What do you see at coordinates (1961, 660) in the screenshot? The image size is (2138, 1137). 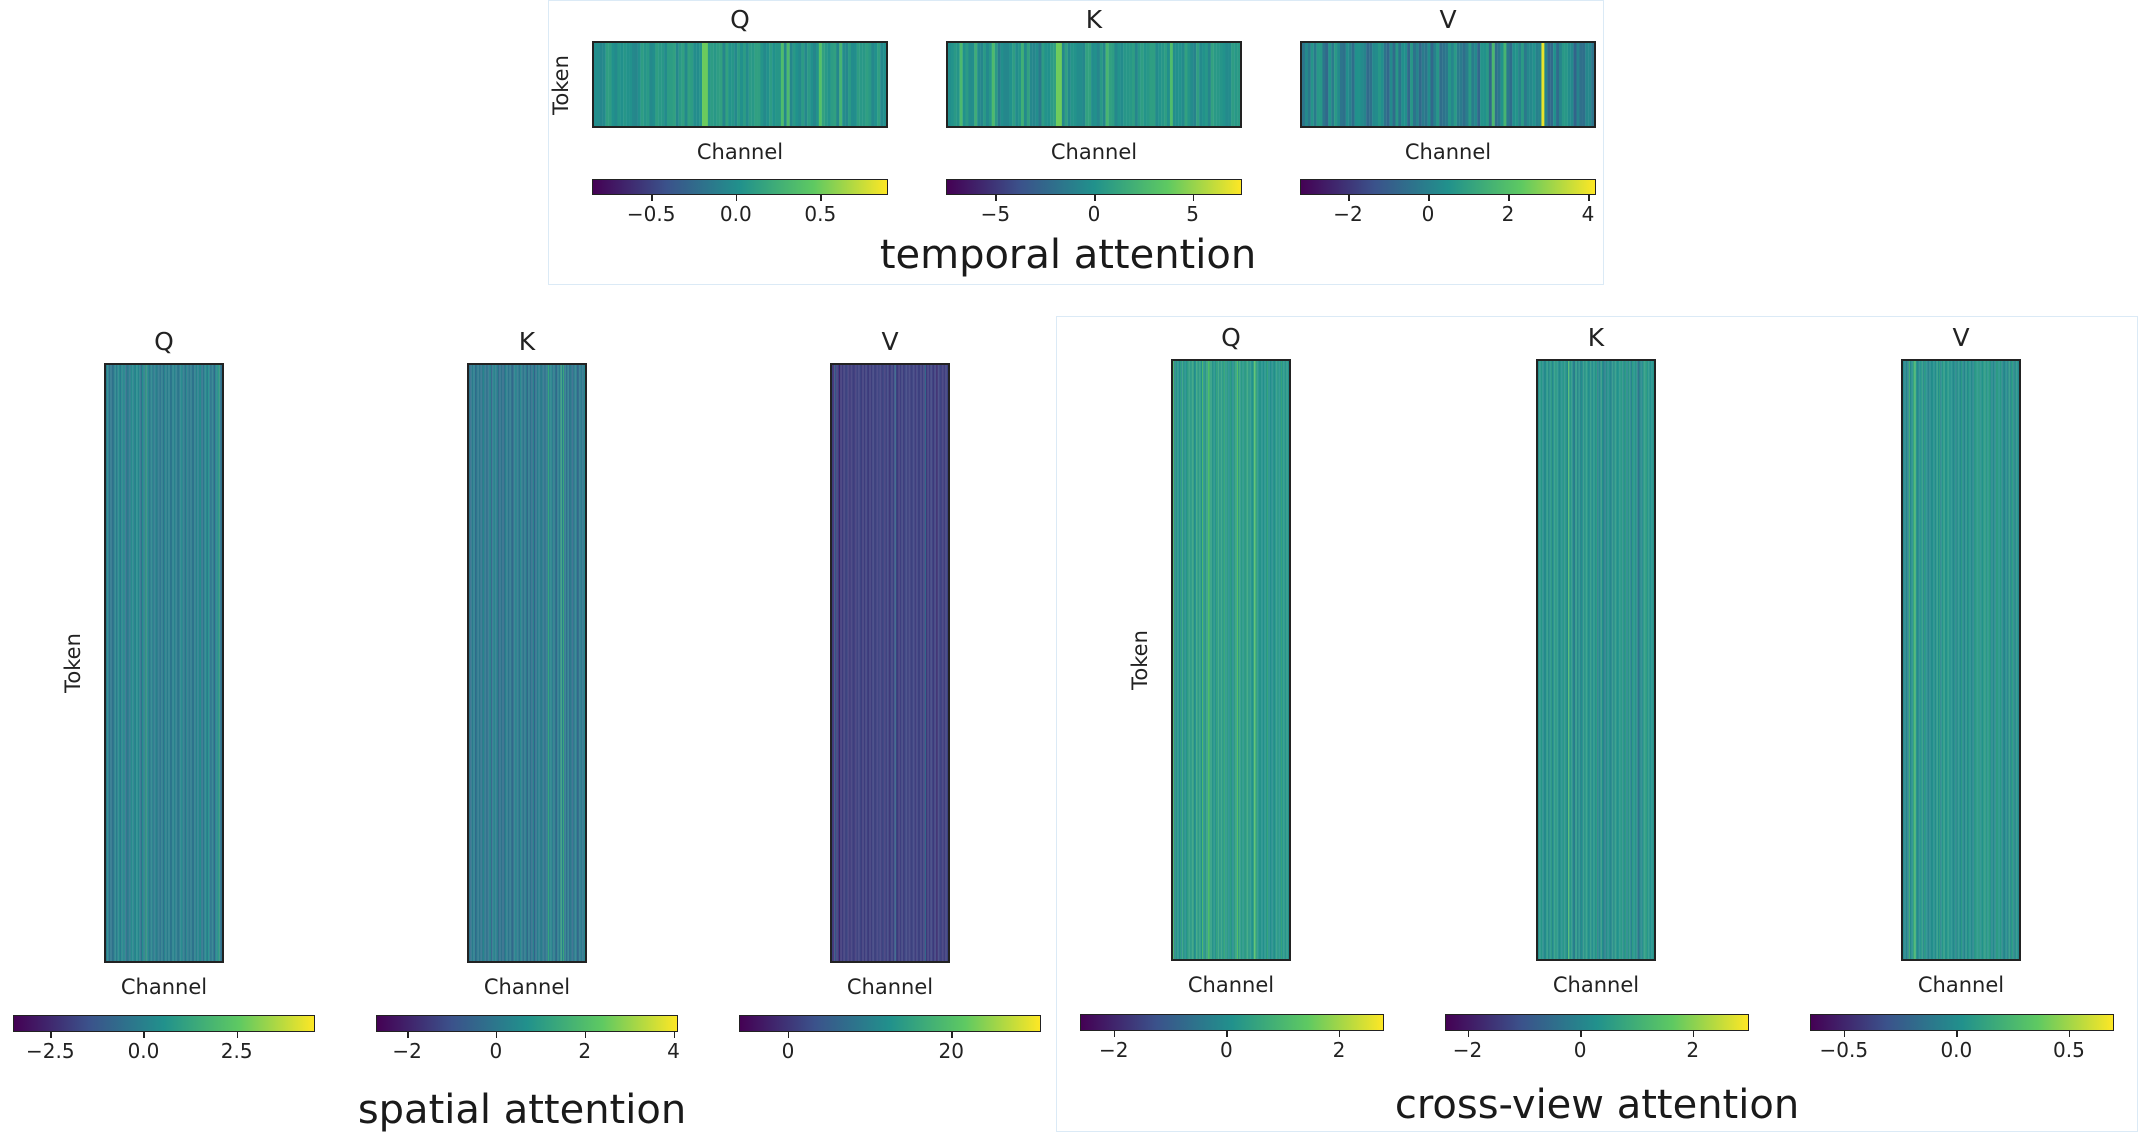 I see `cross-view-v-heatmap-cells` at bounding box center [1961, 660].